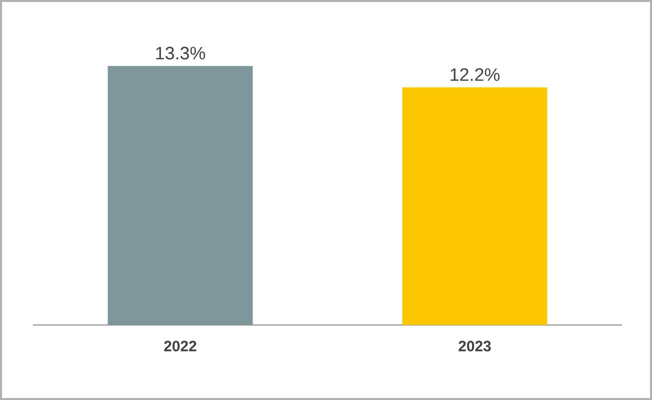 Image resolution: width=652 pixels, height=400 pixels. What do you see at coordinates (475, 74) in the screenshot?
I see `data-label: 12.2%` at bounding box center [475, 74].